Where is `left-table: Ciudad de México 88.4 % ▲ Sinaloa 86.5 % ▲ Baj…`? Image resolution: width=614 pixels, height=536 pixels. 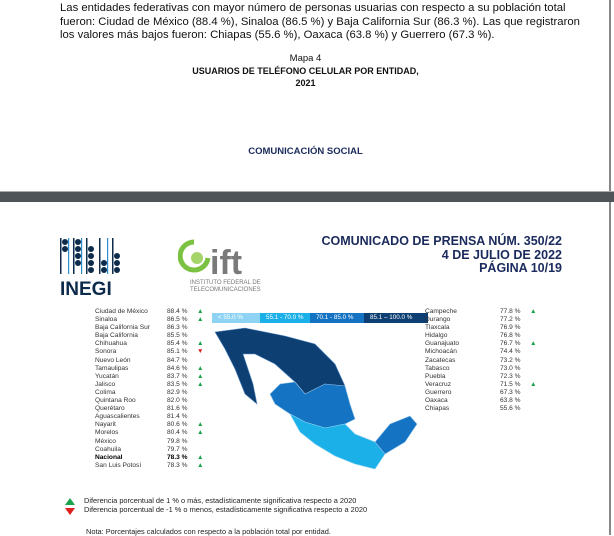
left-table: Ciudad de México 88.4 % ▲ Sinaloa 86.5 % ▲ Baj… is located at coordinates (149, 389).